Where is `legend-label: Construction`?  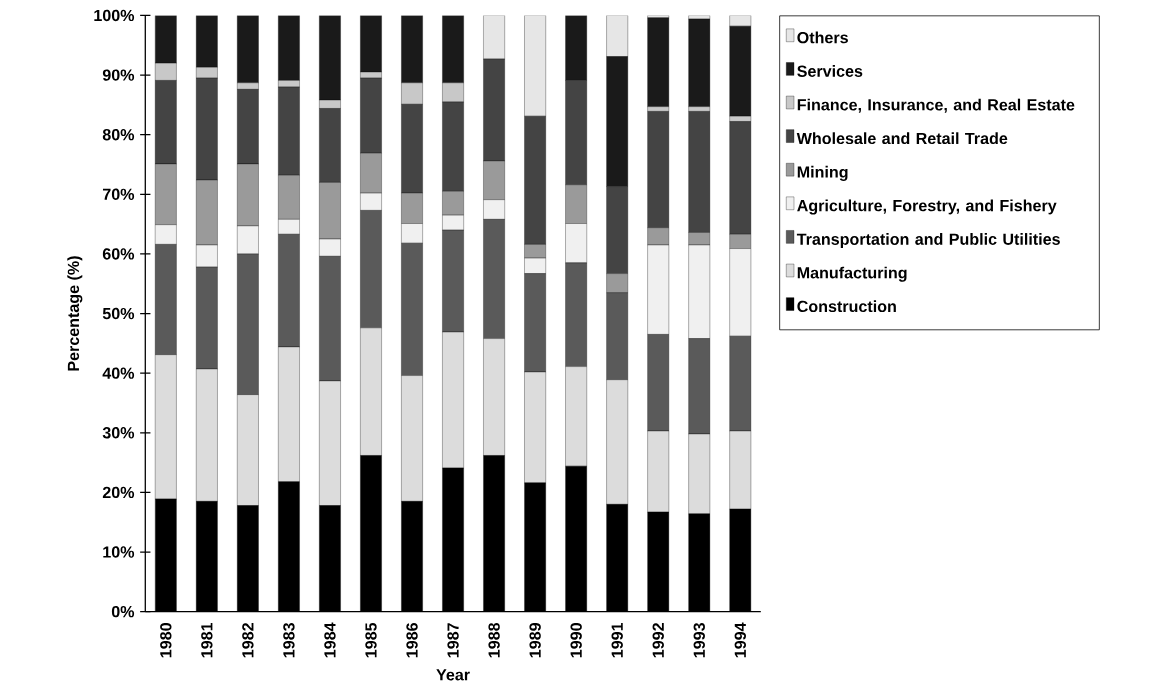 legend-label: Construction is located at coordinates (846, 306).